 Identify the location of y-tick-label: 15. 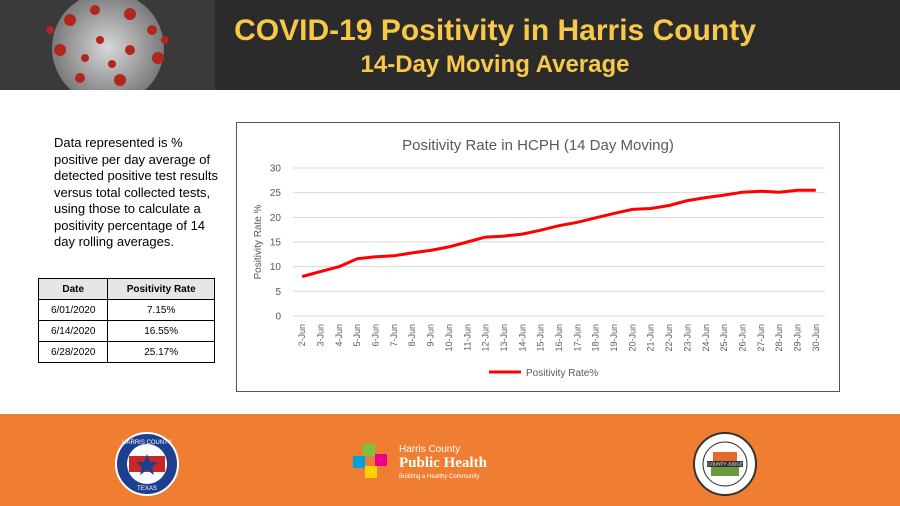
(276, 243).